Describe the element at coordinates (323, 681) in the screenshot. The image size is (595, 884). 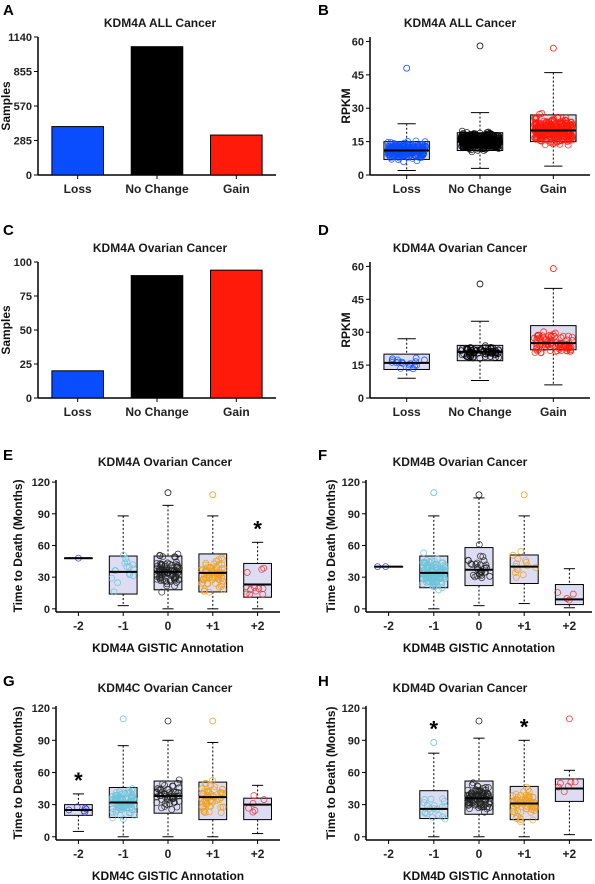
I see `panel-letter: H` at that location.